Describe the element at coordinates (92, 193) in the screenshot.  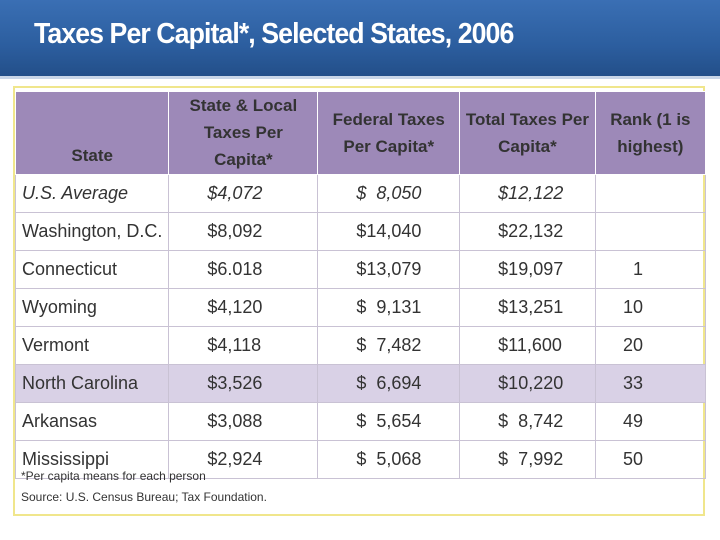
I see `state-cell: U.S. Average` at that location.